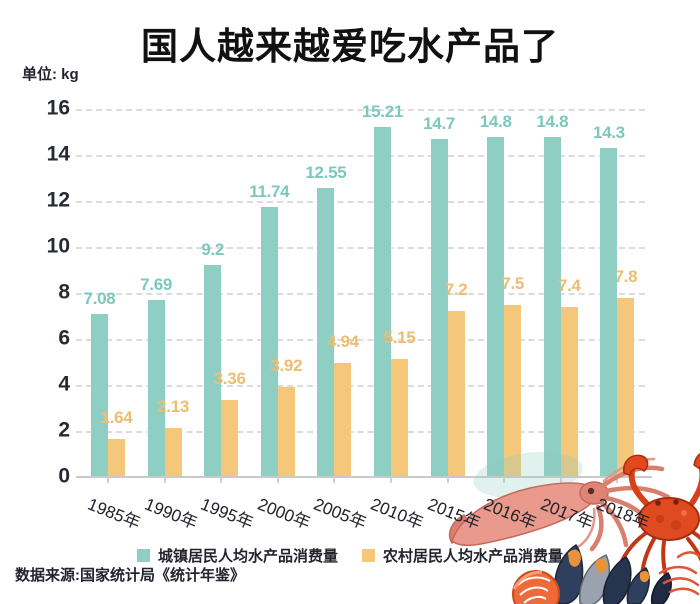 The width and height of the screenshot is (700, 604). Describe the element at coordinates (64, 384) in the screenshot. I see `y-tick-label: 4` at that location.